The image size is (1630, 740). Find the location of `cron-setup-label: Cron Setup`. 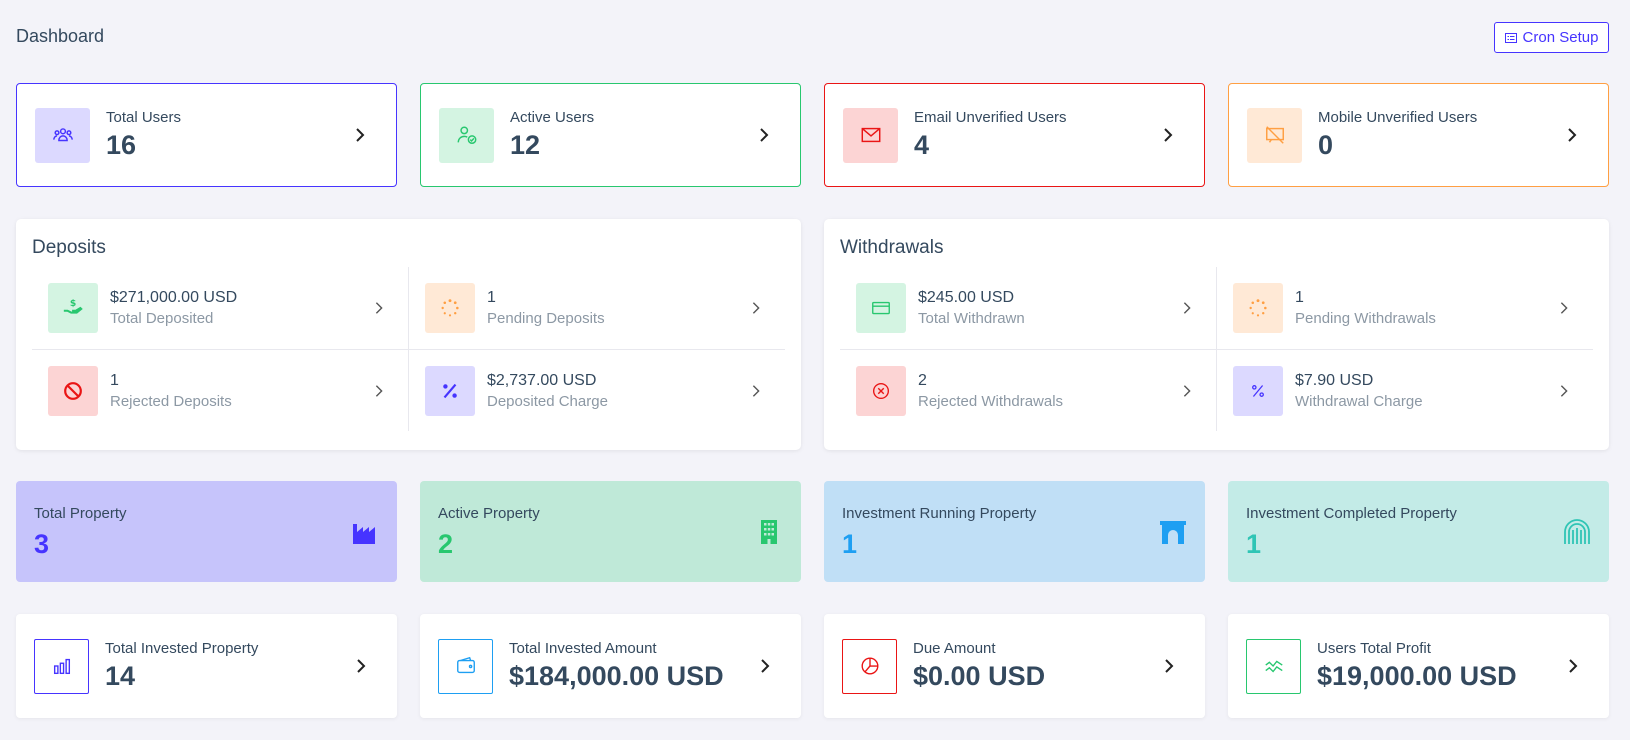

cron-setup-label: Cron Setup is located at coordinates (1560, 37).